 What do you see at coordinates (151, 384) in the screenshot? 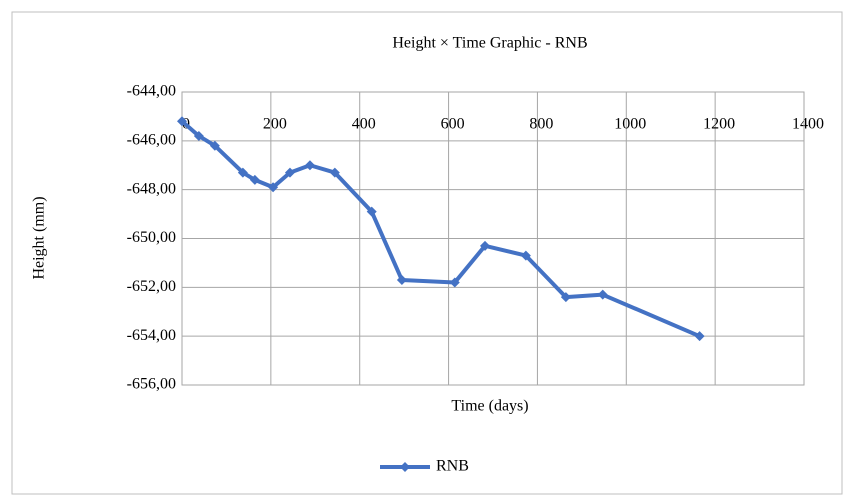
I see `y-tick-label: -656,00` at bounding box center [151, 384].